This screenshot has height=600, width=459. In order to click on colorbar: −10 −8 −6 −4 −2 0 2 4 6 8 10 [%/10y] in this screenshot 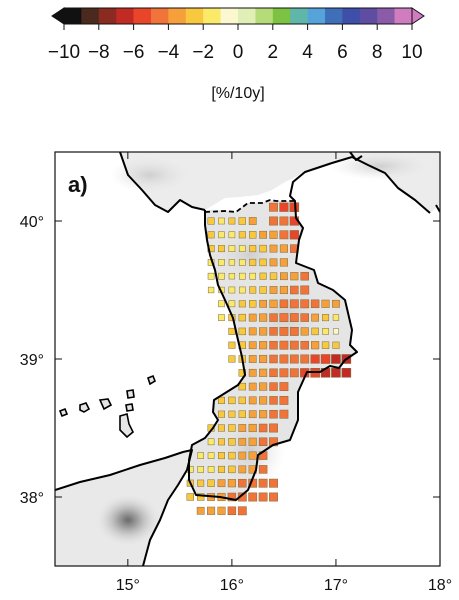, I will do `click(236, 54)`.